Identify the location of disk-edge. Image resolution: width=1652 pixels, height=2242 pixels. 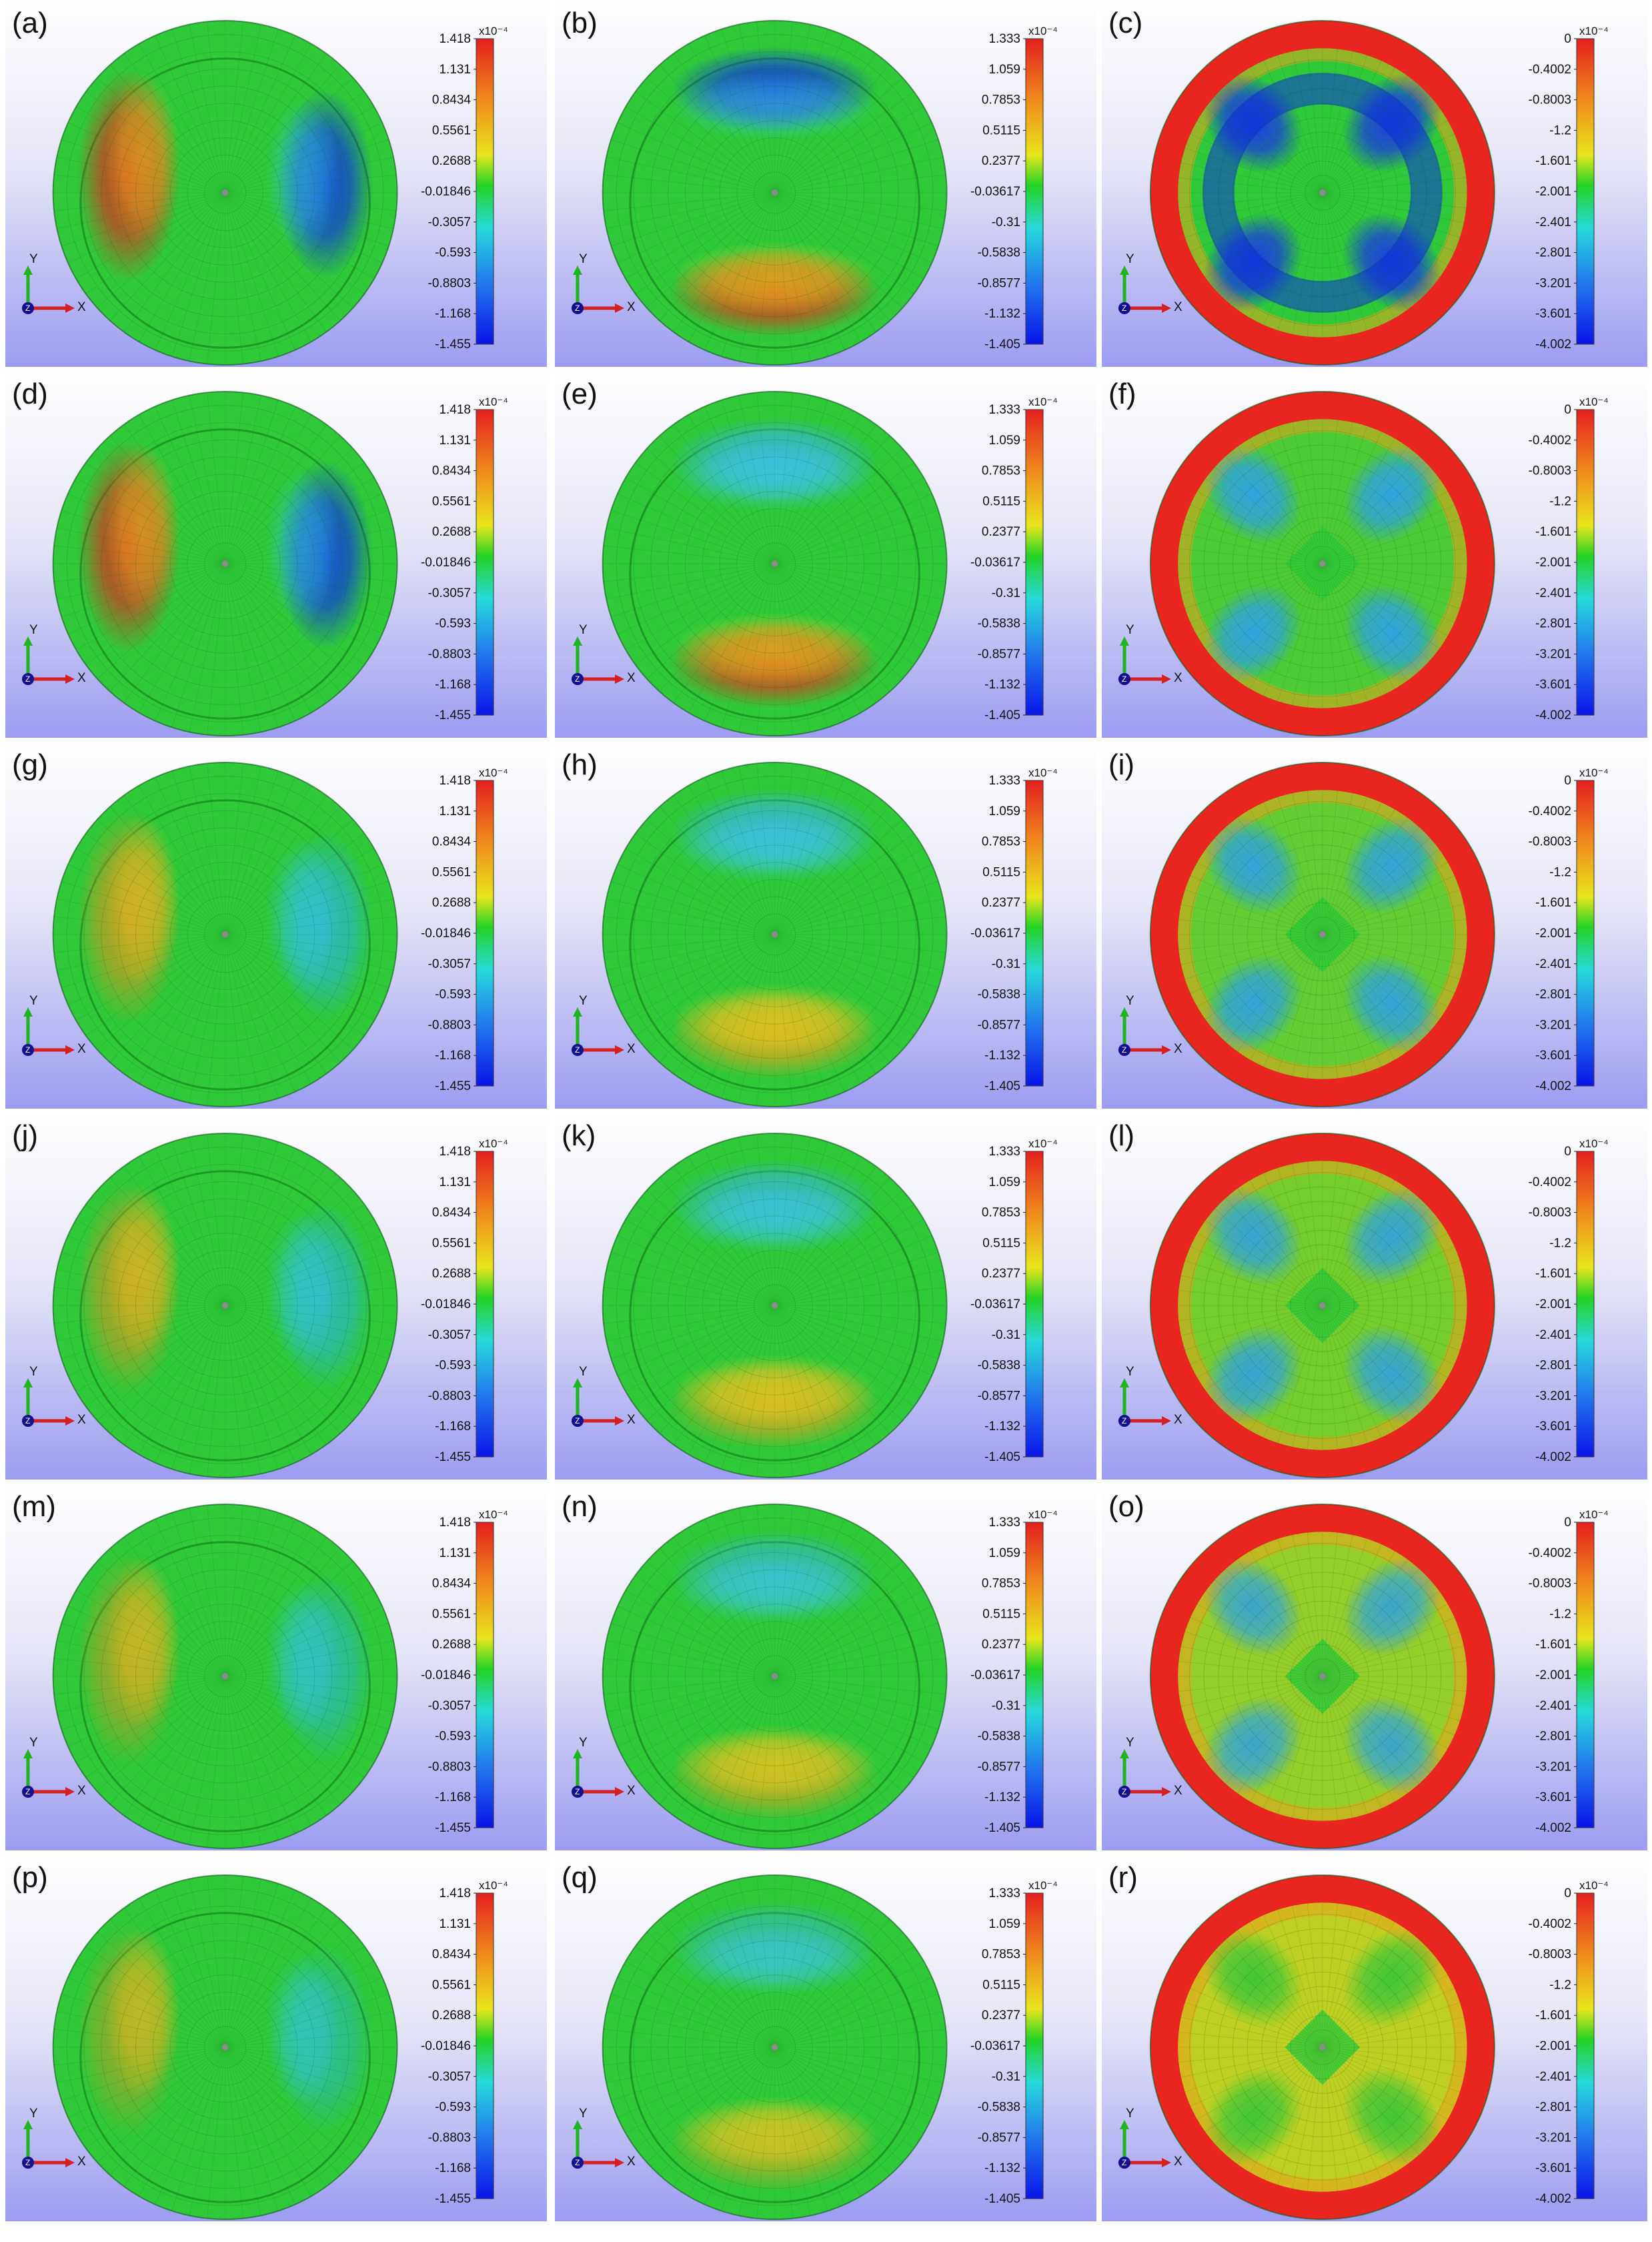
(775, 1306).